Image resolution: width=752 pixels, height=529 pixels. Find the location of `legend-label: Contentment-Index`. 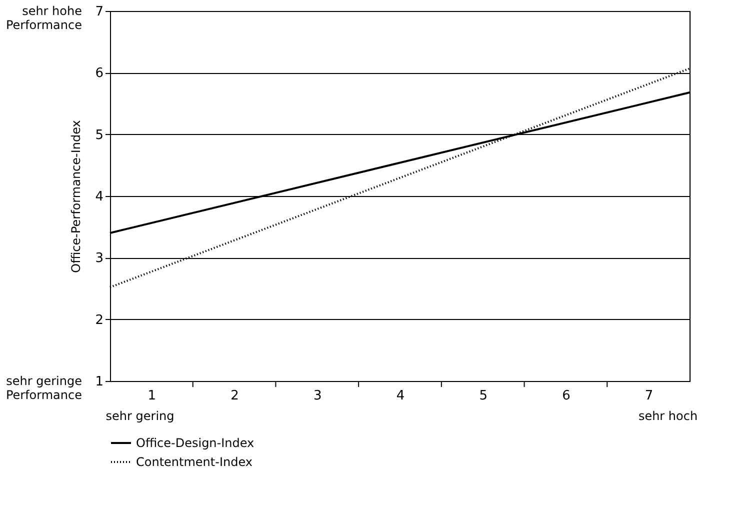

legend-label: Contentment-Index is located at coordinates (194, 462).